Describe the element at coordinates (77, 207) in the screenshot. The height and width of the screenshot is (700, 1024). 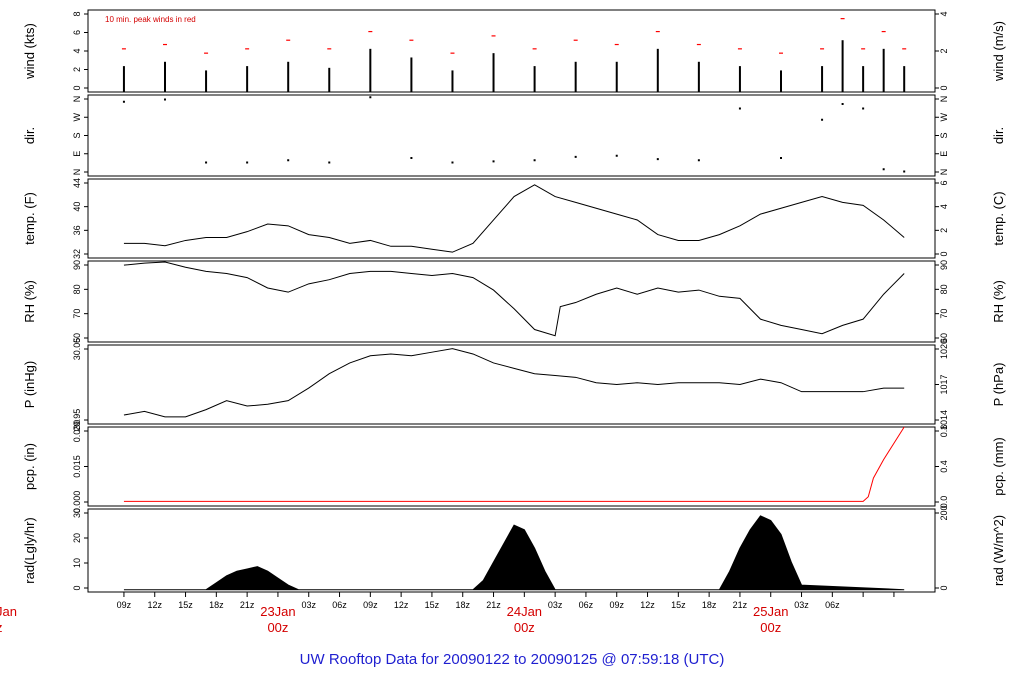
I see `y-tick-label-left: 40` at that location.